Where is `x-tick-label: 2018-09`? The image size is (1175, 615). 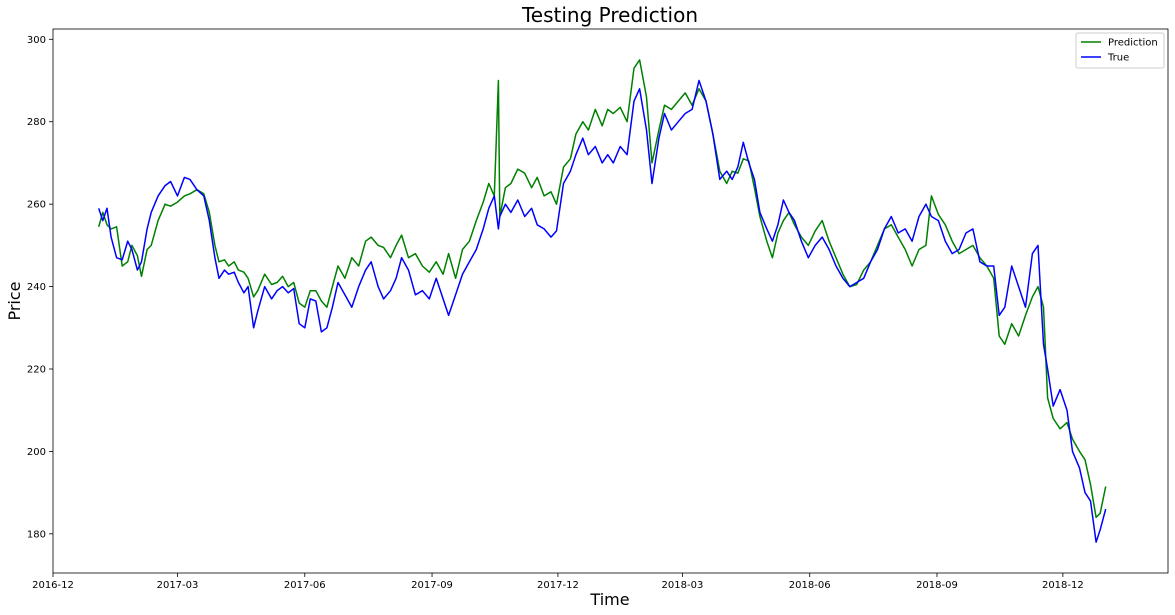 x-tick-label: 2018-09 is located at coordinates (937, 585).